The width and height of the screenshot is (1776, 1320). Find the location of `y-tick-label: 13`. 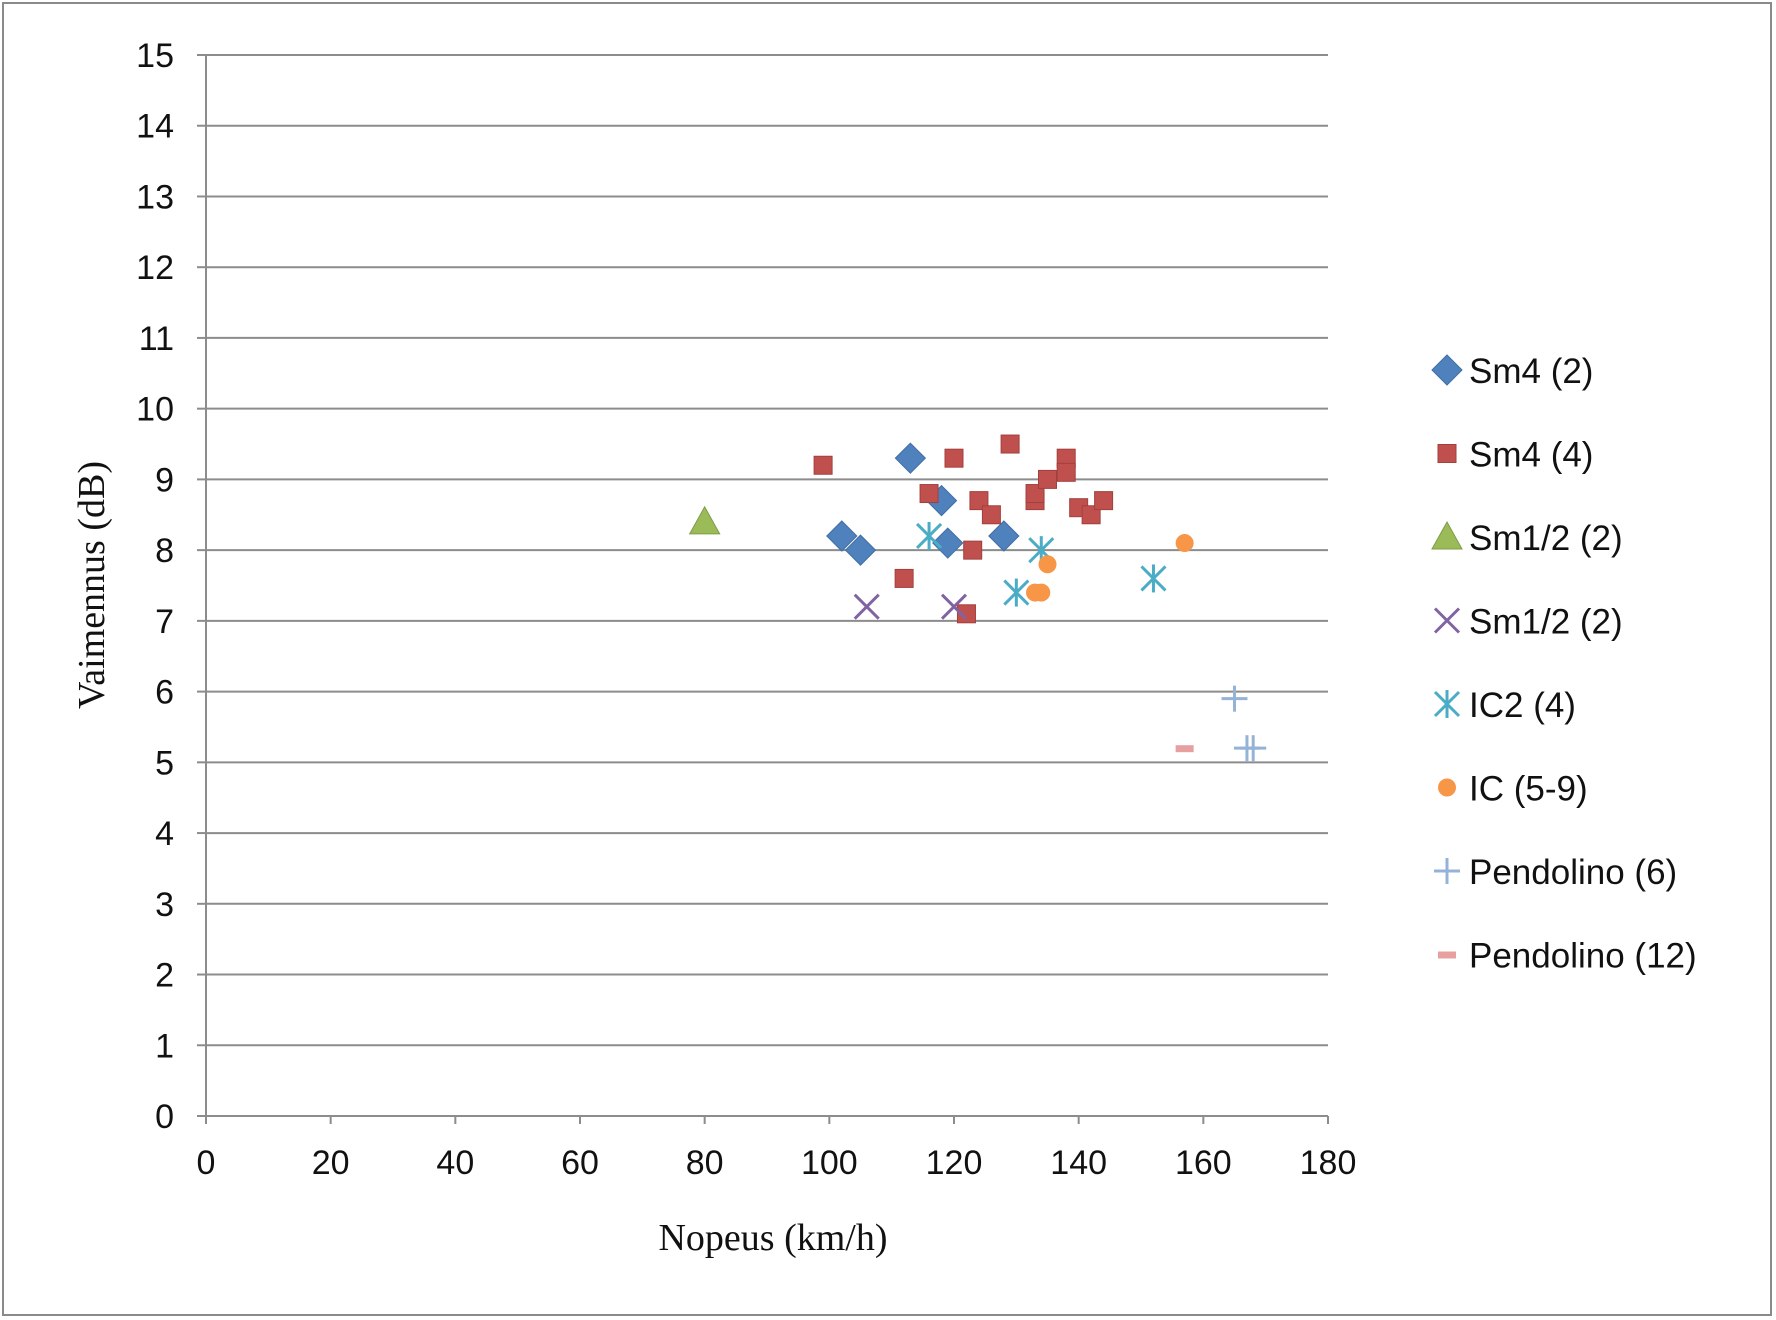

y-tick-label: 13 is located at coordinates (155, 197).